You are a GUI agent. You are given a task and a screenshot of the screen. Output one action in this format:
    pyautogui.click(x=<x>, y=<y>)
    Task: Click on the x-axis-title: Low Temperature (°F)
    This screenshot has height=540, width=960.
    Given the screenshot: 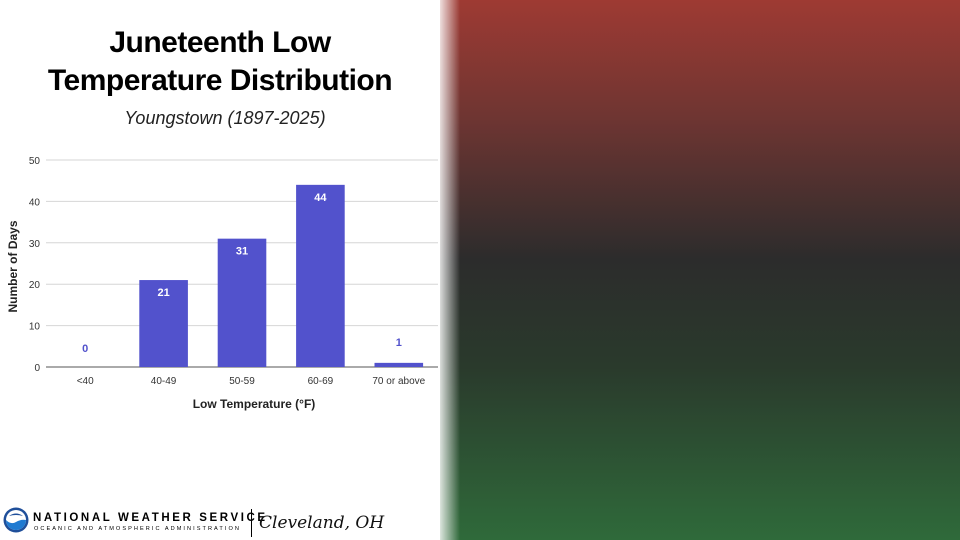 What is the action you would take?
    pyautogui.click(x=254, y=404)
    